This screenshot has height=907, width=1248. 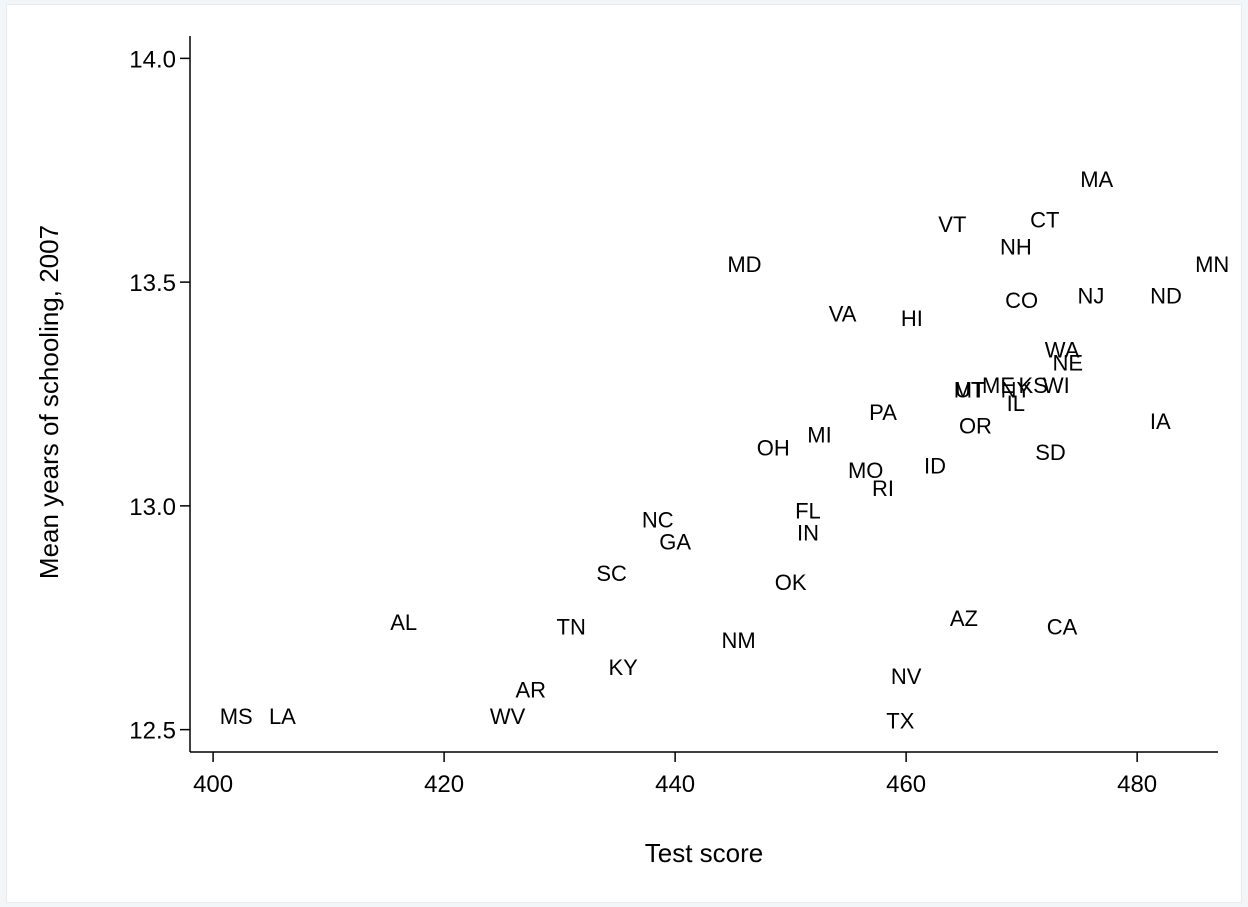 I want to click on point-label-ms: MS, so click(x=236, y=716).